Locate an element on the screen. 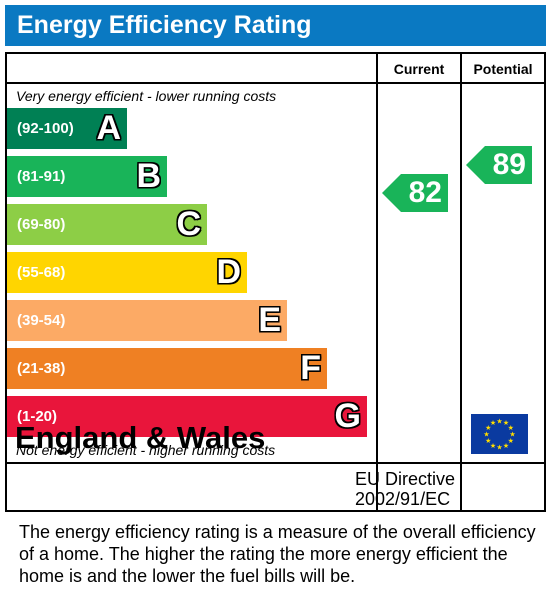 The height and width of the screenshot is (613, 552). band-range: (92-100) is located at coordinates (45, 128).